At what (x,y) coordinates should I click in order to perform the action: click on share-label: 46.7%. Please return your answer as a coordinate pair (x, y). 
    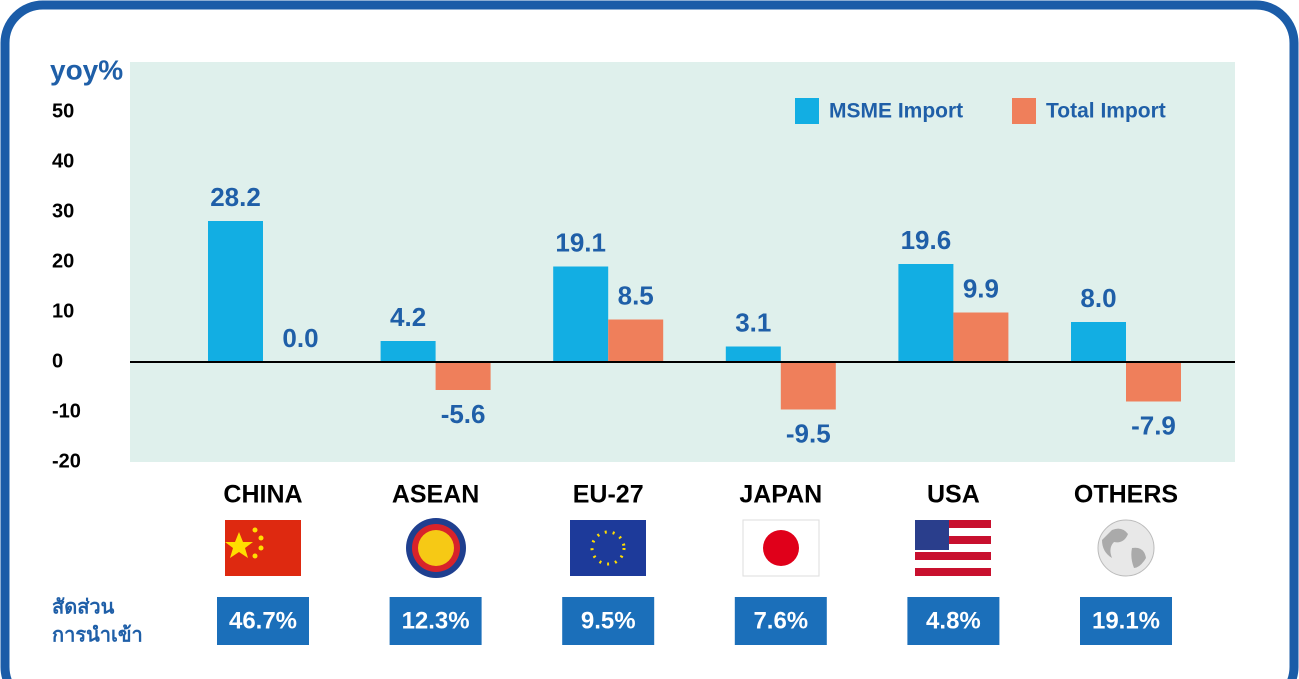
    Looking at the image, I should click on (263, 620).